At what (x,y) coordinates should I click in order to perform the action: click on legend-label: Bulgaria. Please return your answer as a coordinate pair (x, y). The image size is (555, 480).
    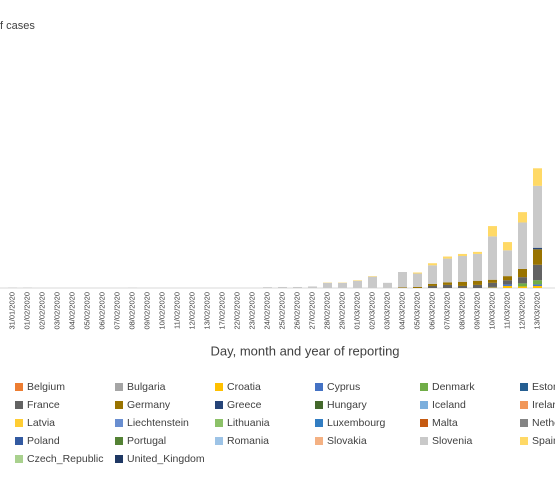
    Looking at the image, I should click on (146, 387).